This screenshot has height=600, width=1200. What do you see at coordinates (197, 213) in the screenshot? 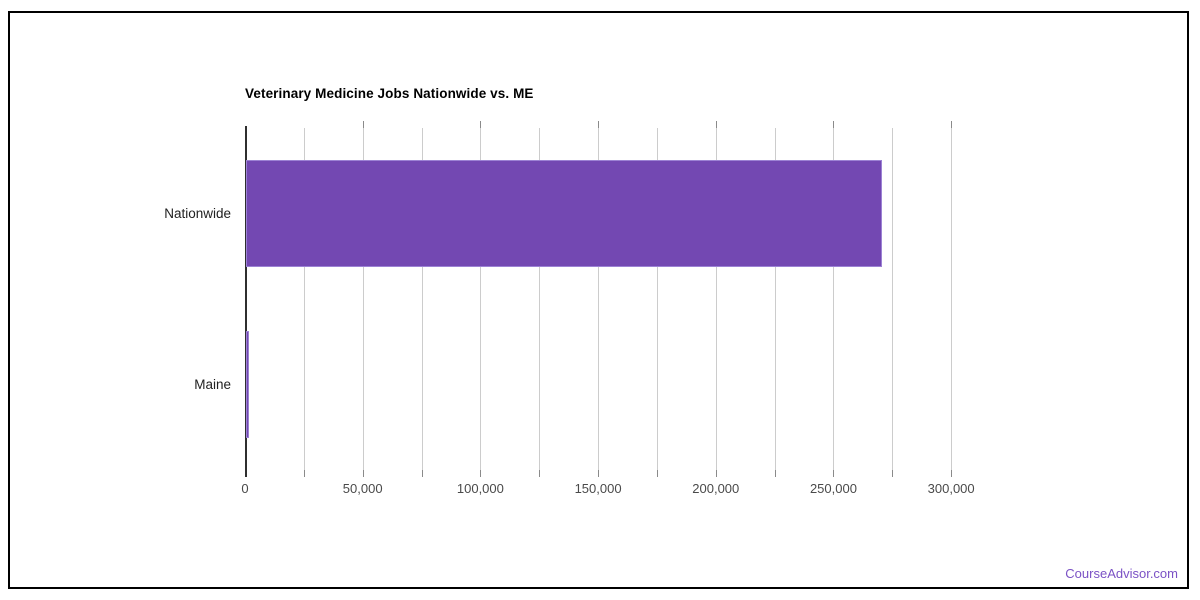
I see `category-label: Nationwide` at bounding box center [197, 213].